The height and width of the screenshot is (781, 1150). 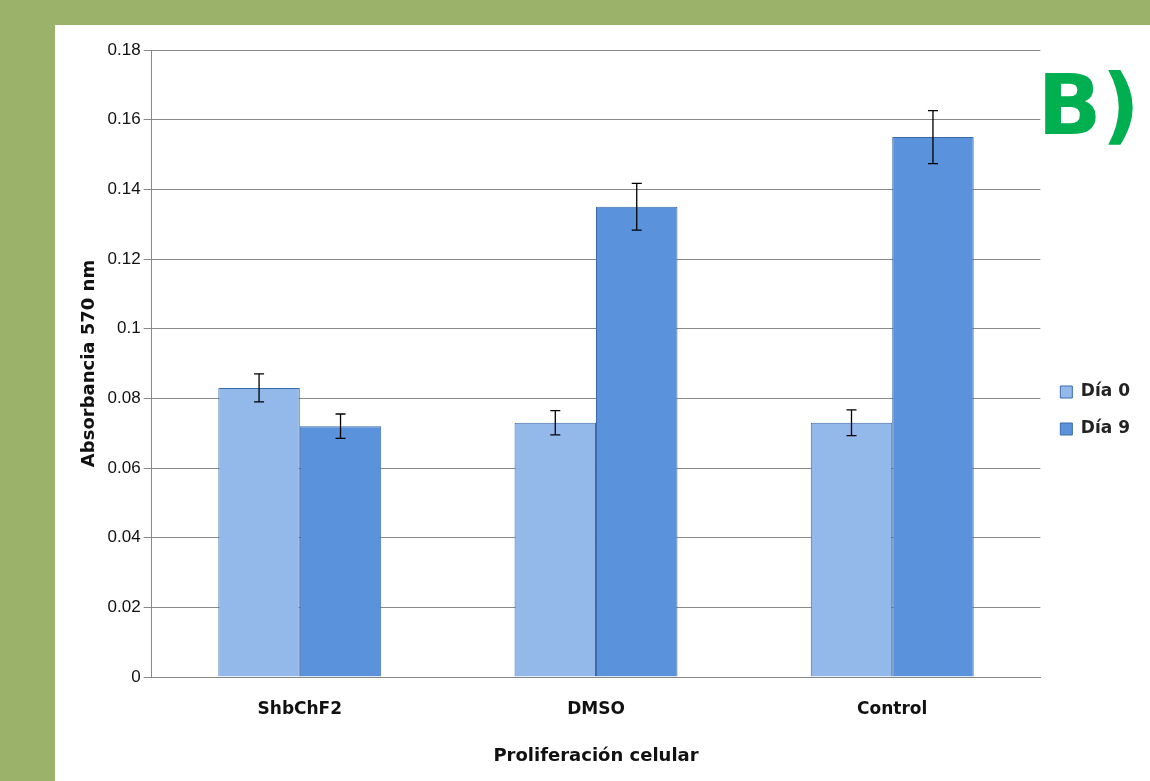 I want to click on y-axis-title: Absorbancia 570 nm, so click(x=88, y=363).